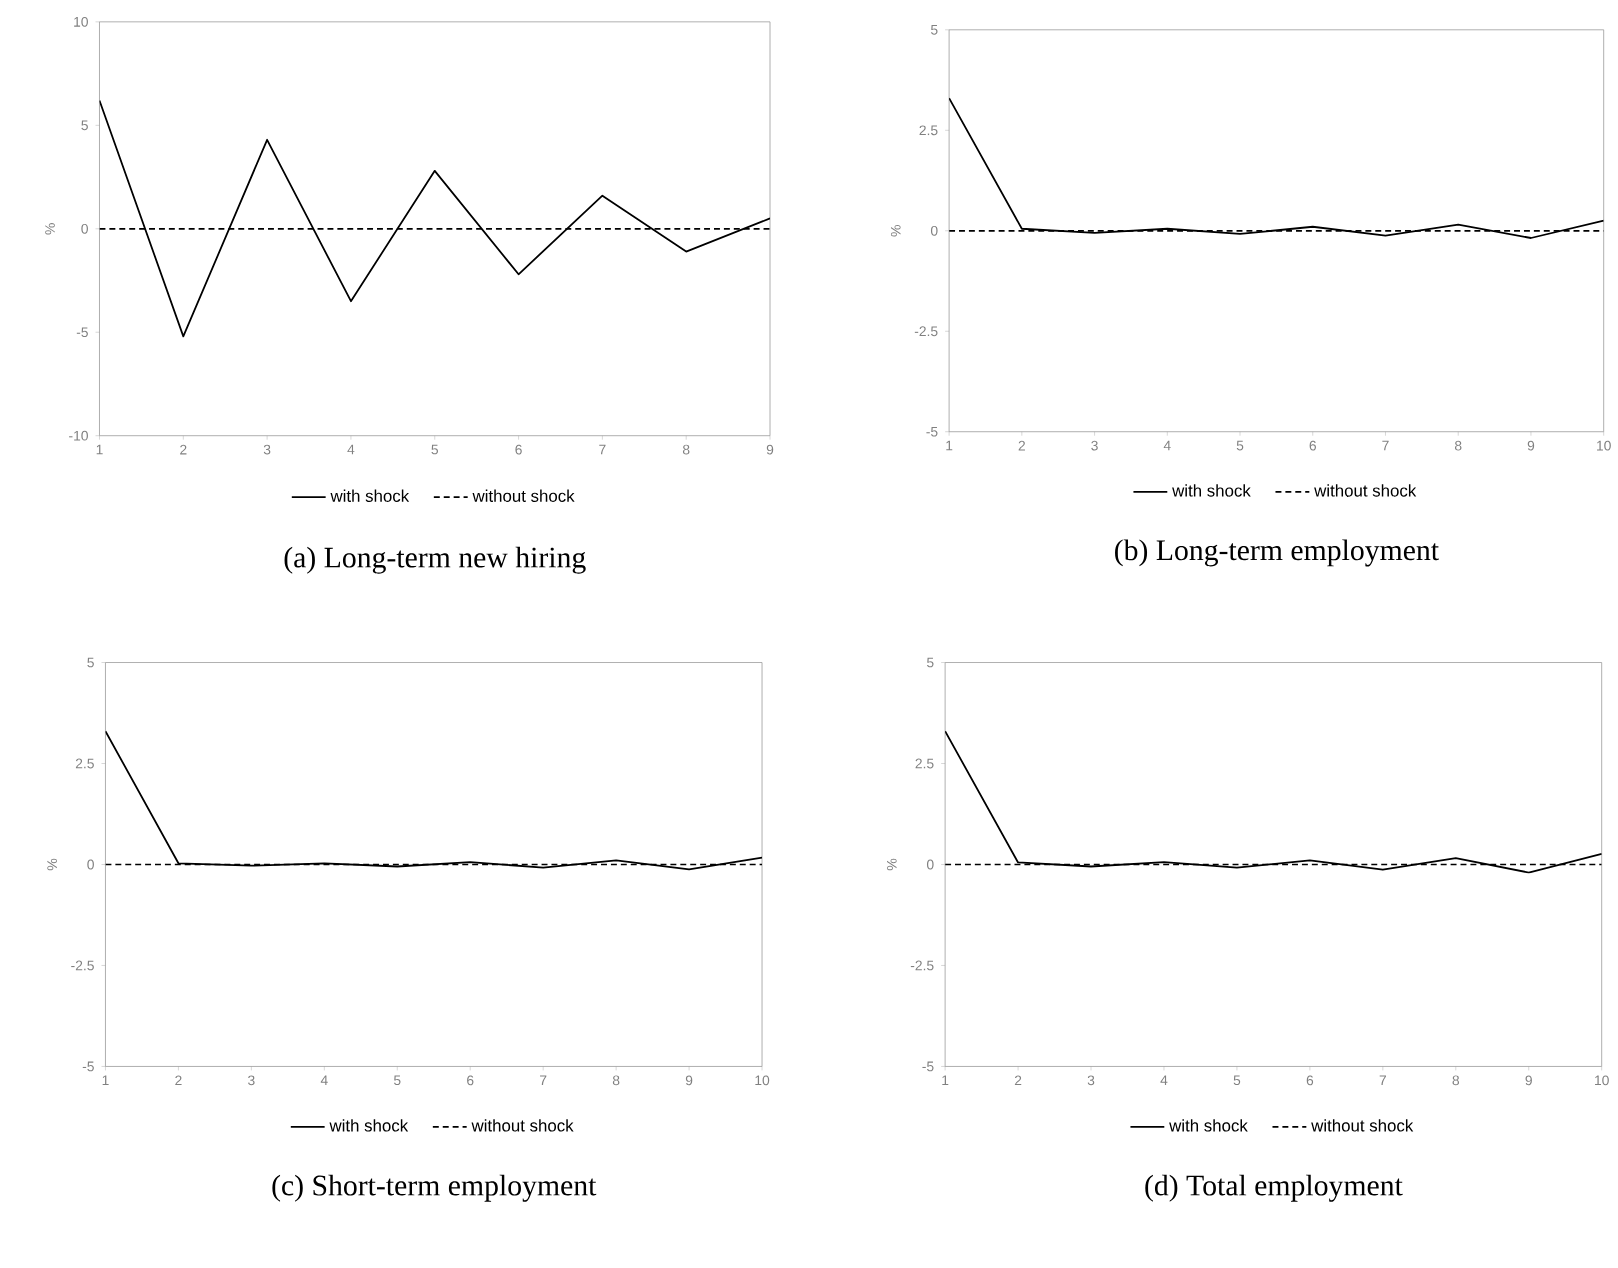 This screenshot has width=1618, height=1268. Describe the element at coordinates (435, 561) in the screenshot. I see `text: (a) Long-term new hiring` at that location.